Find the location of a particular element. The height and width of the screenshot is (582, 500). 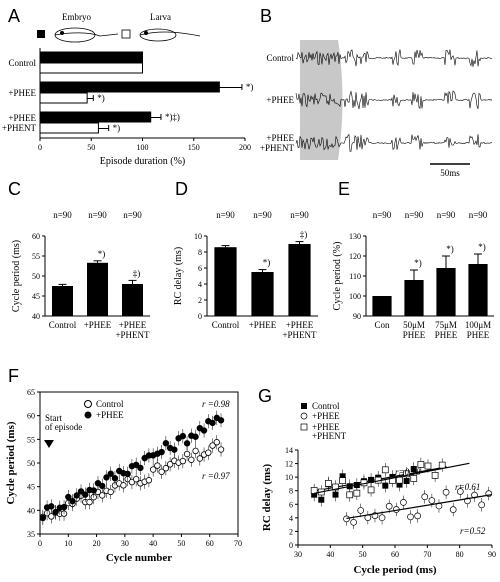

panel-a-x-axis-label: Episode duration (%) is located at coordinates (143, 161).